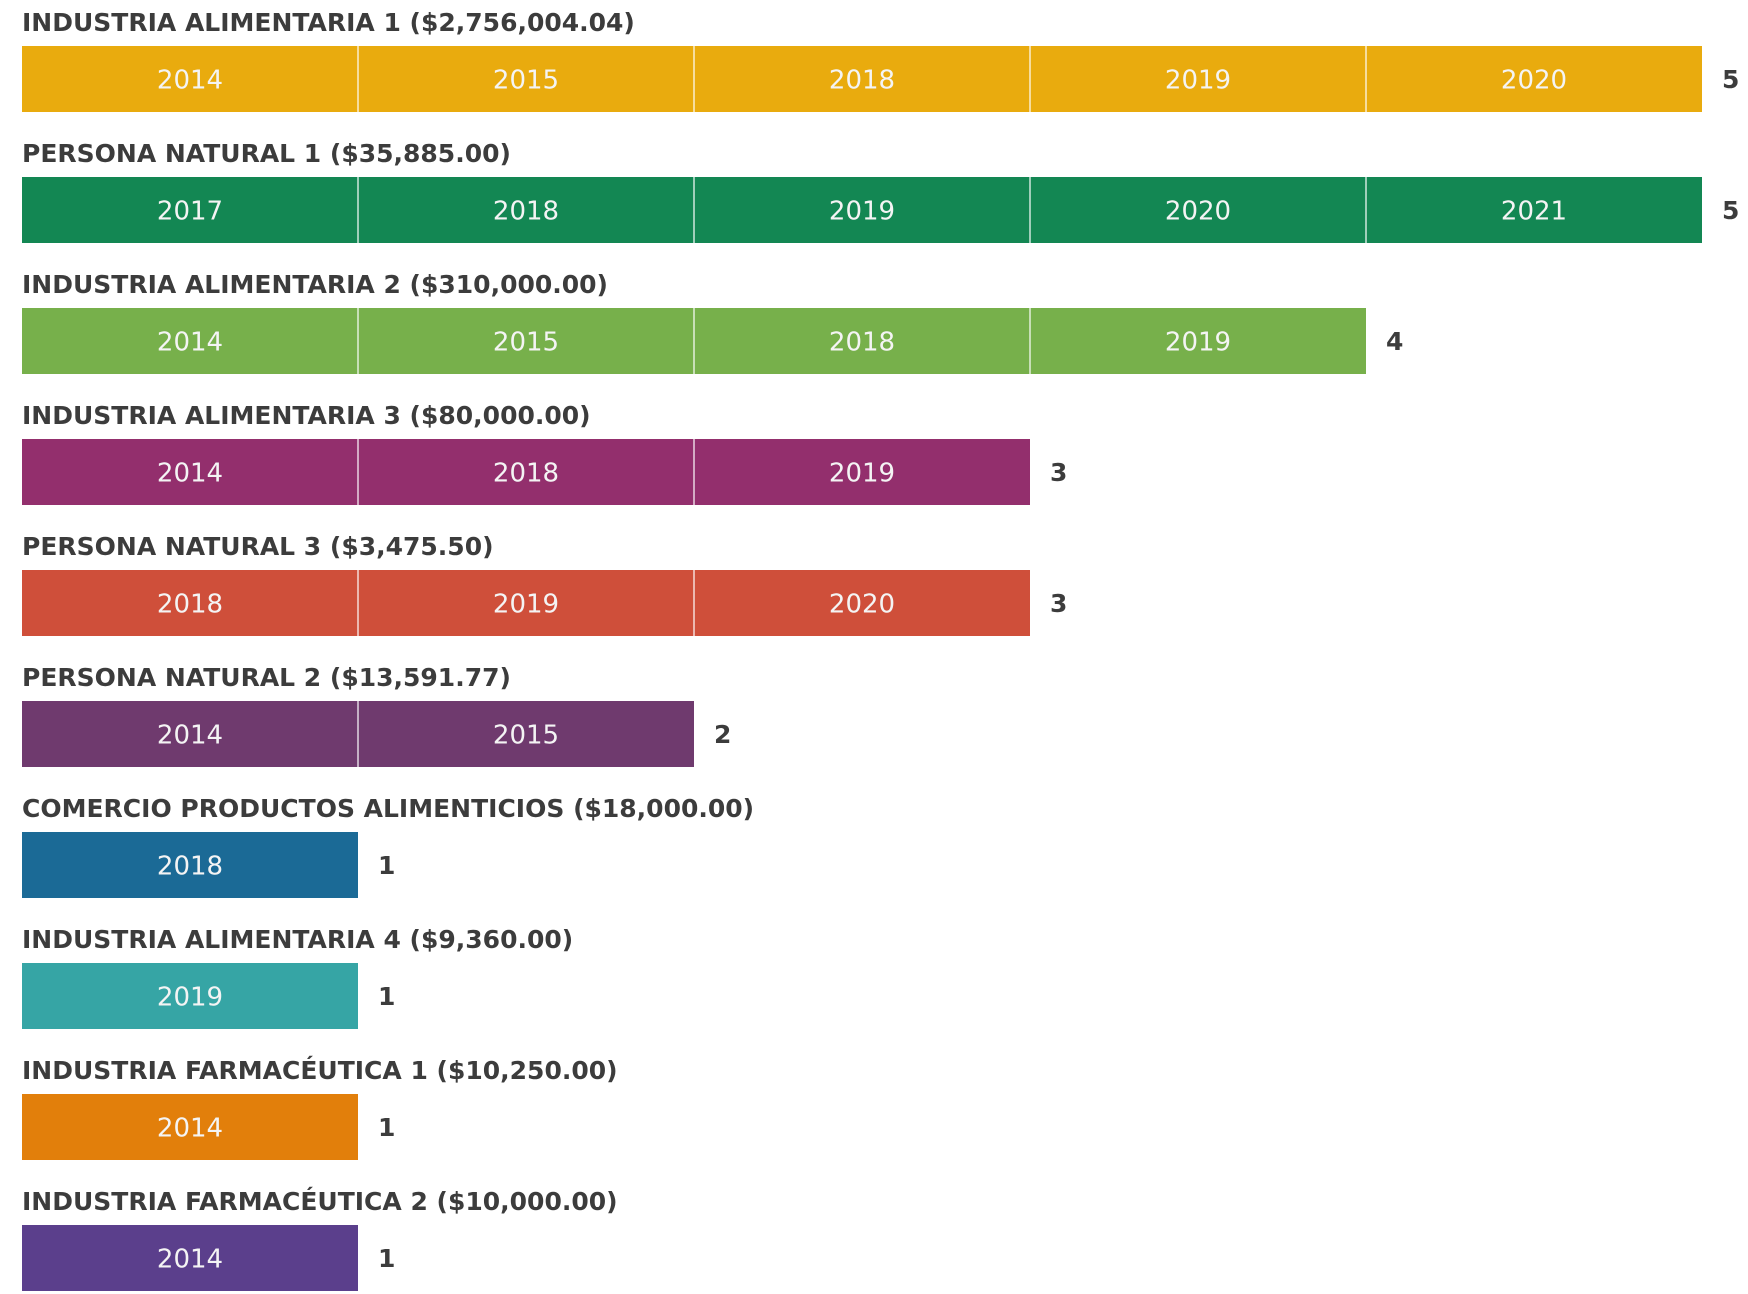 The height and width of the screenshot is (1294, 1748). Describe the element at coordinates (320, 1070) in the screenshot. I see `row-label: INDUSTRIA FARMACÉUTICA 1 ($10,250.00)` at that location.